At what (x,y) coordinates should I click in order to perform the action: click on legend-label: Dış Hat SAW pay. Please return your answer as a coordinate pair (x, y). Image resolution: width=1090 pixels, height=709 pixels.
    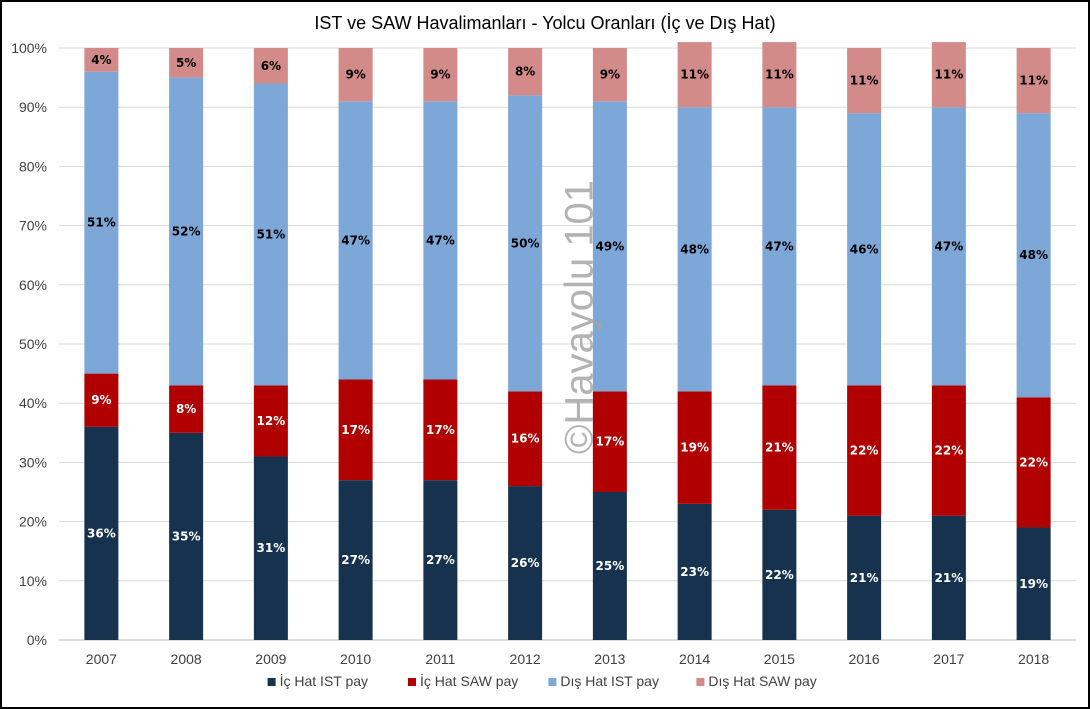
    Looking at the image, I should click on (762, 681).